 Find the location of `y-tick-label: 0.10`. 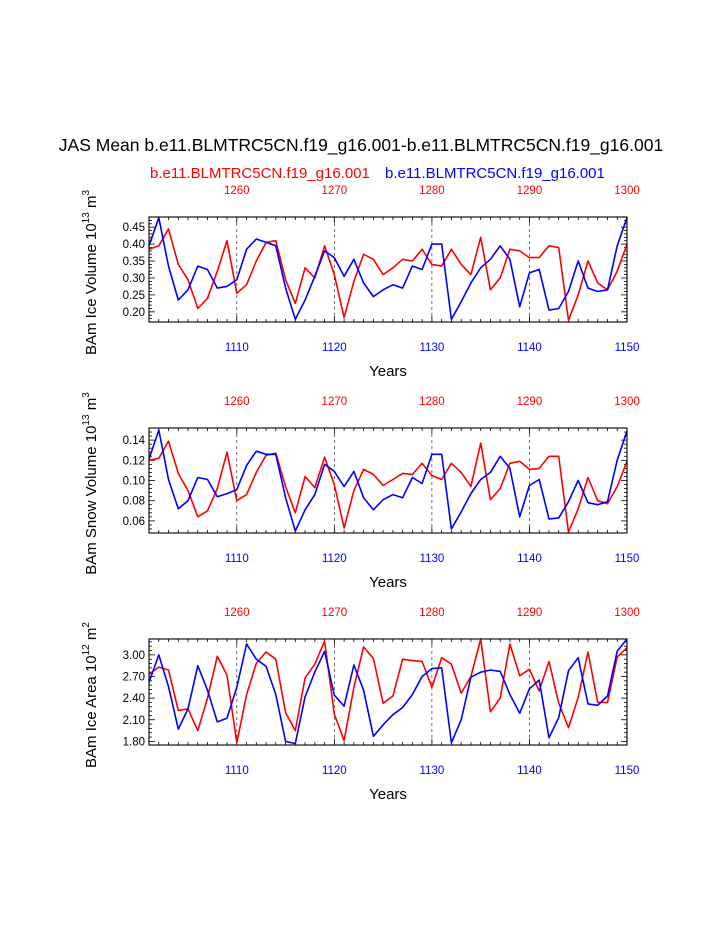

y-tick-label: 0.10 is located at coordinates (134, 482).